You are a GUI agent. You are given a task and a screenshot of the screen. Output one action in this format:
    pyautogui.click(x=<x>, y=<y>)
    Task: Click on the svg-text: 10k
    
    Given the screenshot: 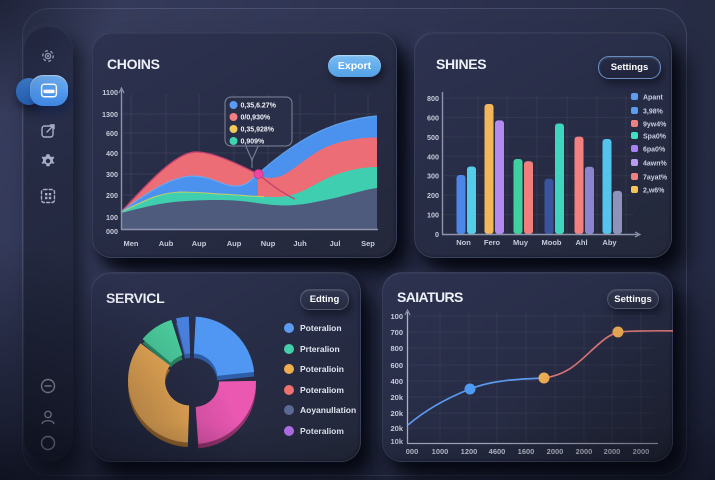 What is the action you would take?
    pyautogui.click(x=396, y=441)
    